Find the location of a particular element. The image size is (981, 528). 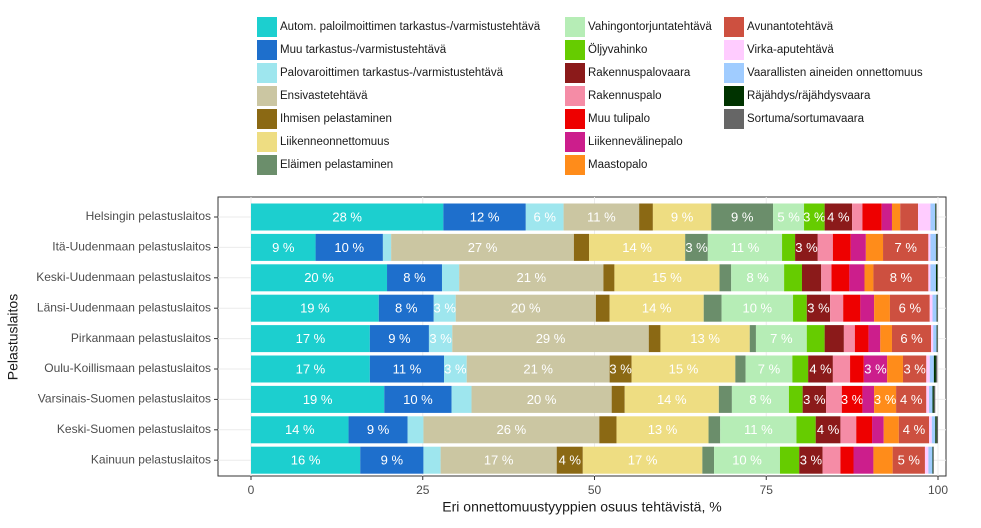

y-tick-label: Kainuun pelastuslaitos is located at coordinates (151, 459).